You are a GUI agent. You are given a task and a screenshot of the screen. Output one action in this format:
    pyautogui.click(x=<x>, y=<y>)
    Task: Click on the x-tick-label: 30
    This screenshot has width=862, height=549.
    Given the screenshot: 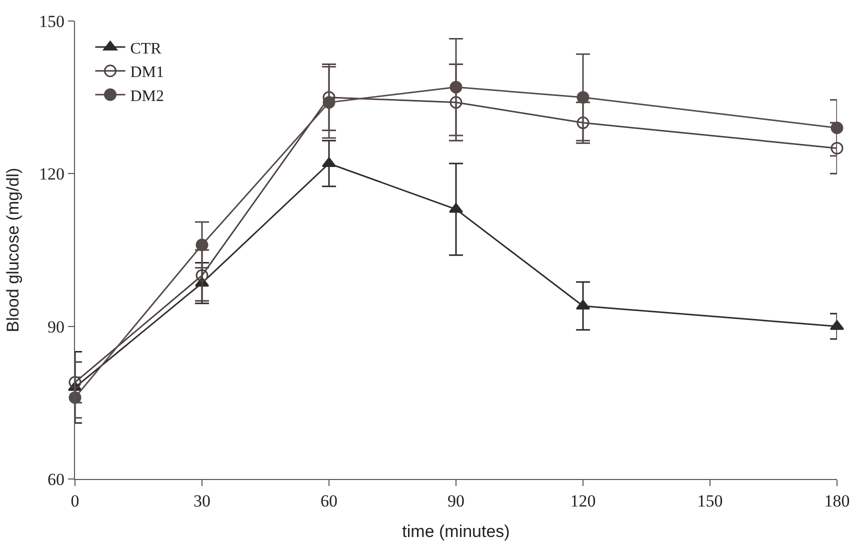 What is the action you would take?
    pyautogui.click(x=202, y=501)
    